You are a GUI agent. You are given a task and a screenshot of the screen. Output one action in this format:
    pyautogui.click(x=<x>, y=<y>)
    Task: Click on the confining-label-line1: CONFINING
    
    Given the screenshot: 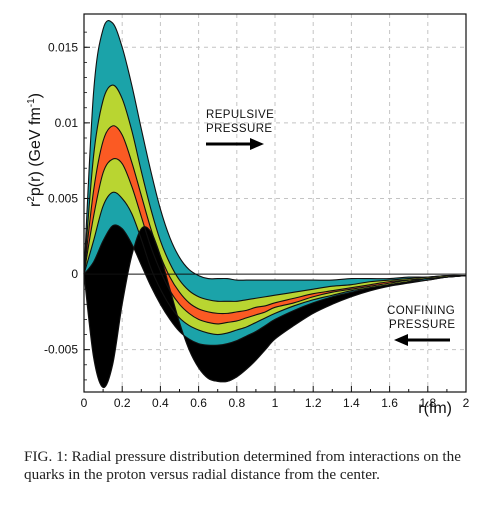 What is the action you would take?
    pyautogui.click(x=421, y=311)
    